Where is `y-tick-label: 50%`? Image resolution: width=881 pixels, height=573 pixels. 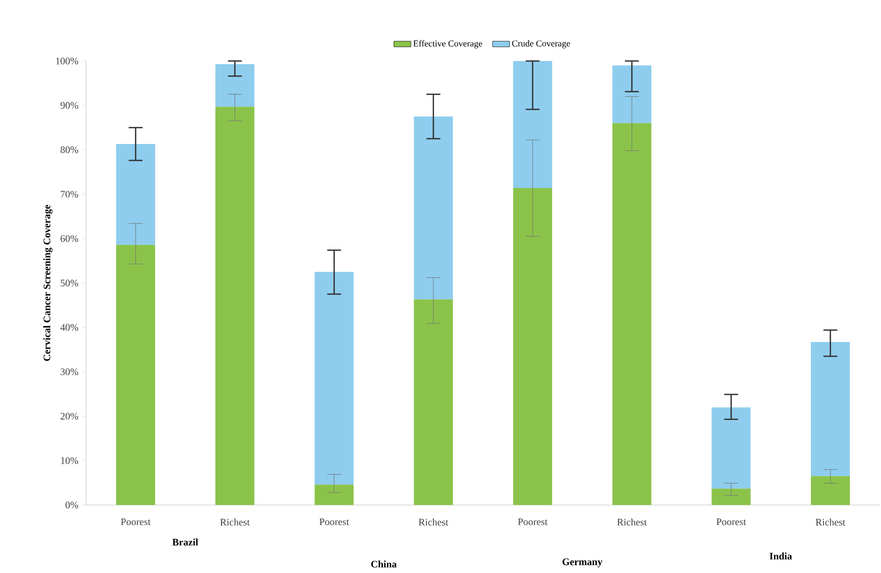 y-tick-label: 50% is located at coordinates (69, 283).